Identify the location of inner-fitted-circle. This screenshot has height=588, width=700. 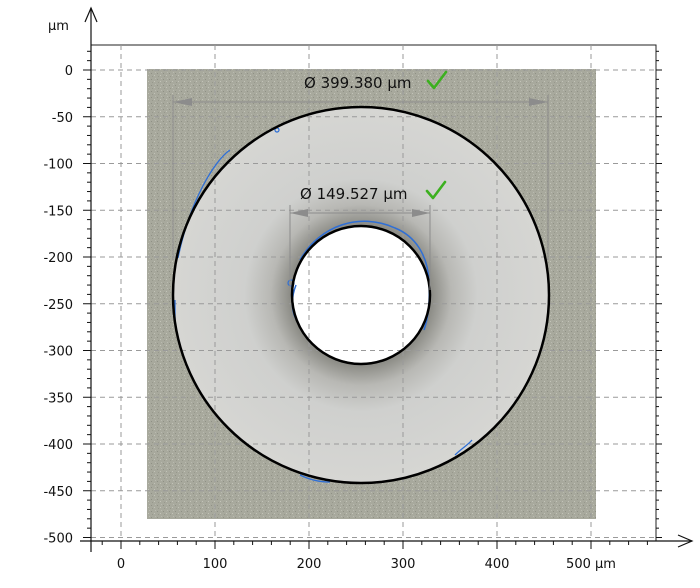
(361, 295).